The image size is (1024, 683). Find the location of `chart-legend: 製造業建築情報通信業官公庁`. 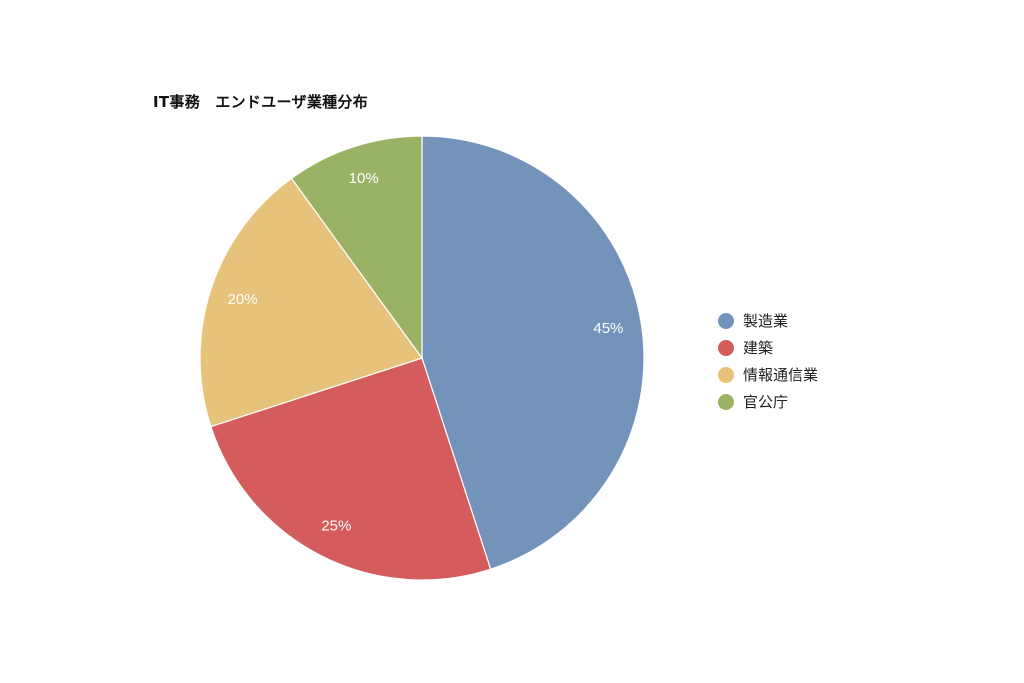

chart-legend: 製造業建築情報通信業官公庁 is located at coordinates (768, 361).